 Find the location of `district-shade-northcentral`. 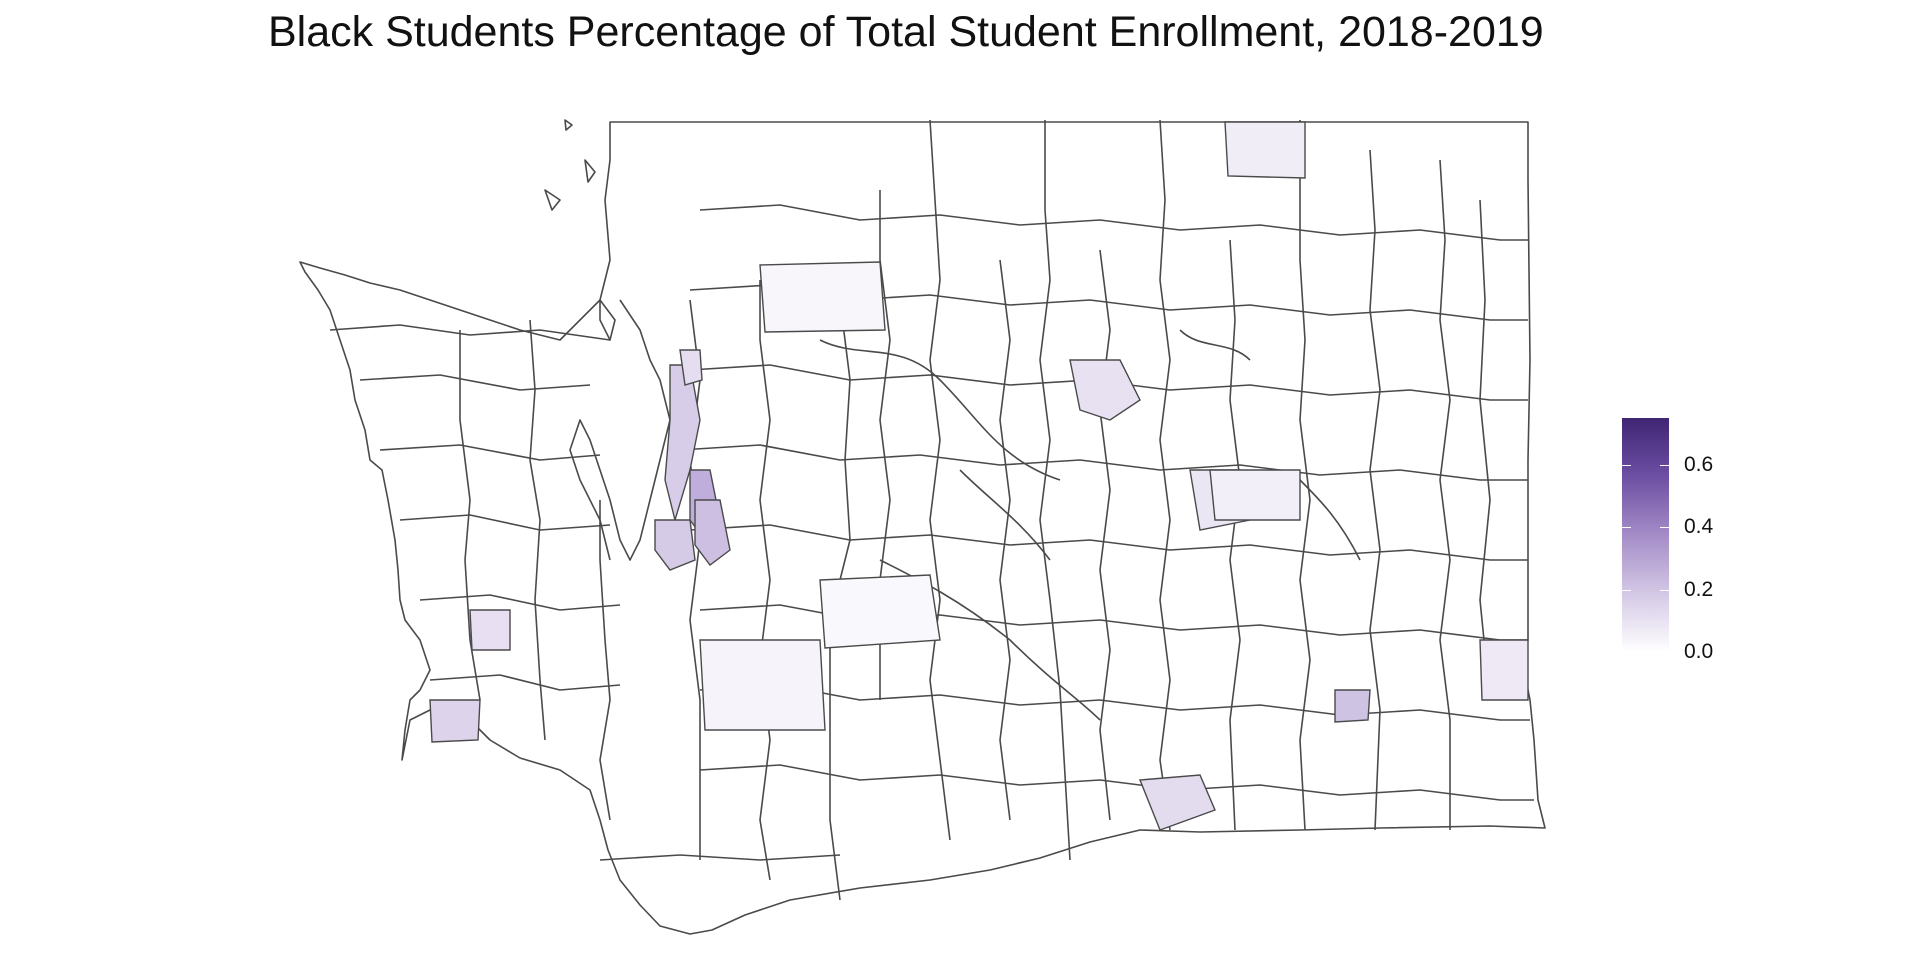

district-shade-northcentral is located at coordinates (822, 297).